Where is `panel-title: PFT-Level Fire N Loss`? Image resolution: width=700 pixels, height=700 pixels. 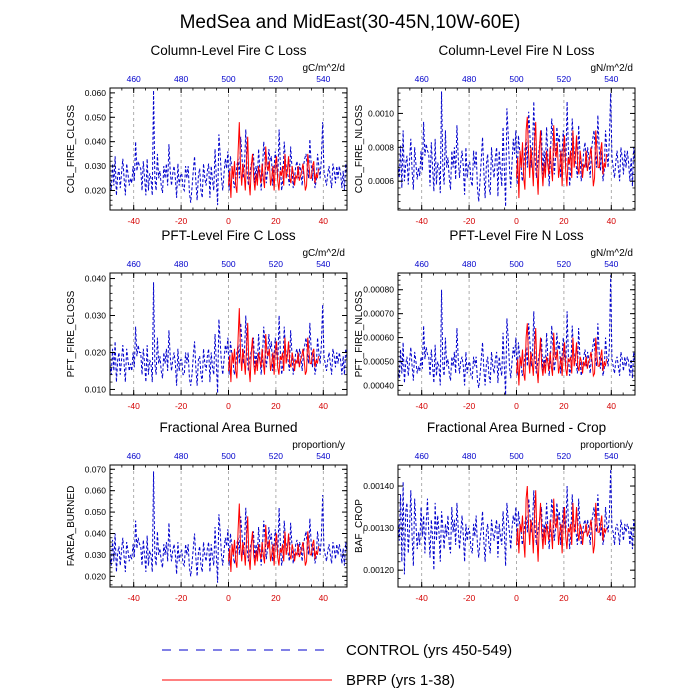 panel-title: PFT-Level Fire N Loss is located at coordinates (516, 235).